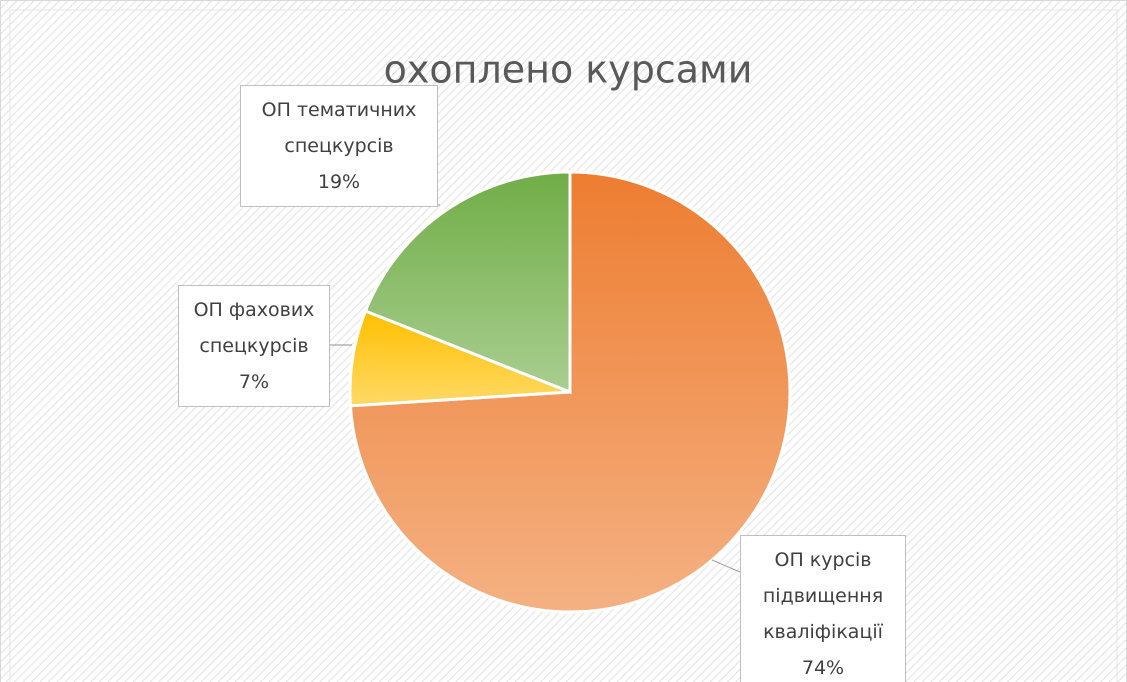 The height and width of the screenshot is (682, 1127). What do you see at coordinates (823, 596) in the screenshot?
I see `label-category: ОП курсів підвищення кваліфікації` at bounding box center [823, 596].